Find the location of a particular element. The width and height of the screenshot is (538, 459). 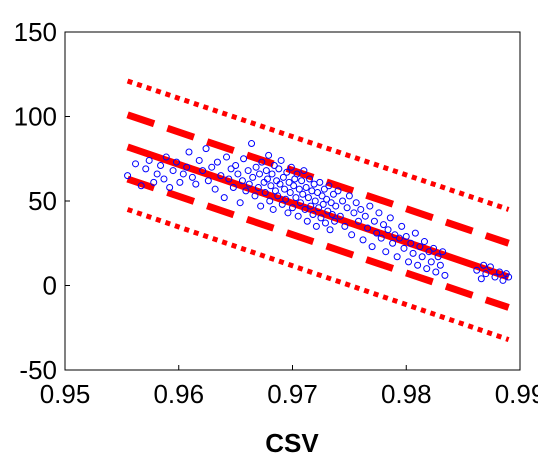

x-tick-label: 0.96 is located at coordinates (178, 394).